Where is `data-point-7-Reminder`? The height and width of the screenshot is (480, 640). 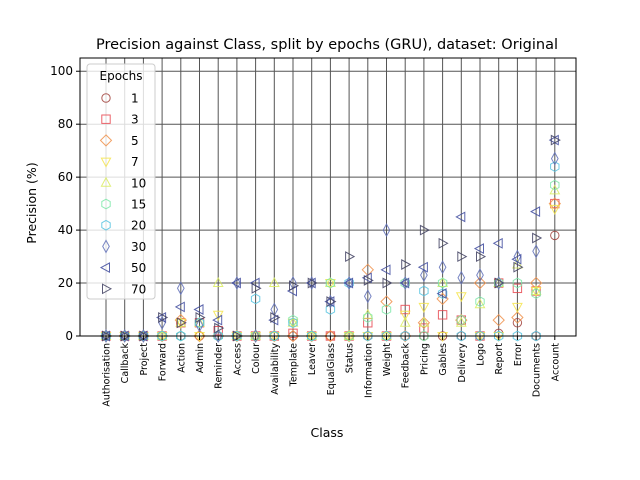
data-point-7-Reminder is located at coordinates (218, 315).